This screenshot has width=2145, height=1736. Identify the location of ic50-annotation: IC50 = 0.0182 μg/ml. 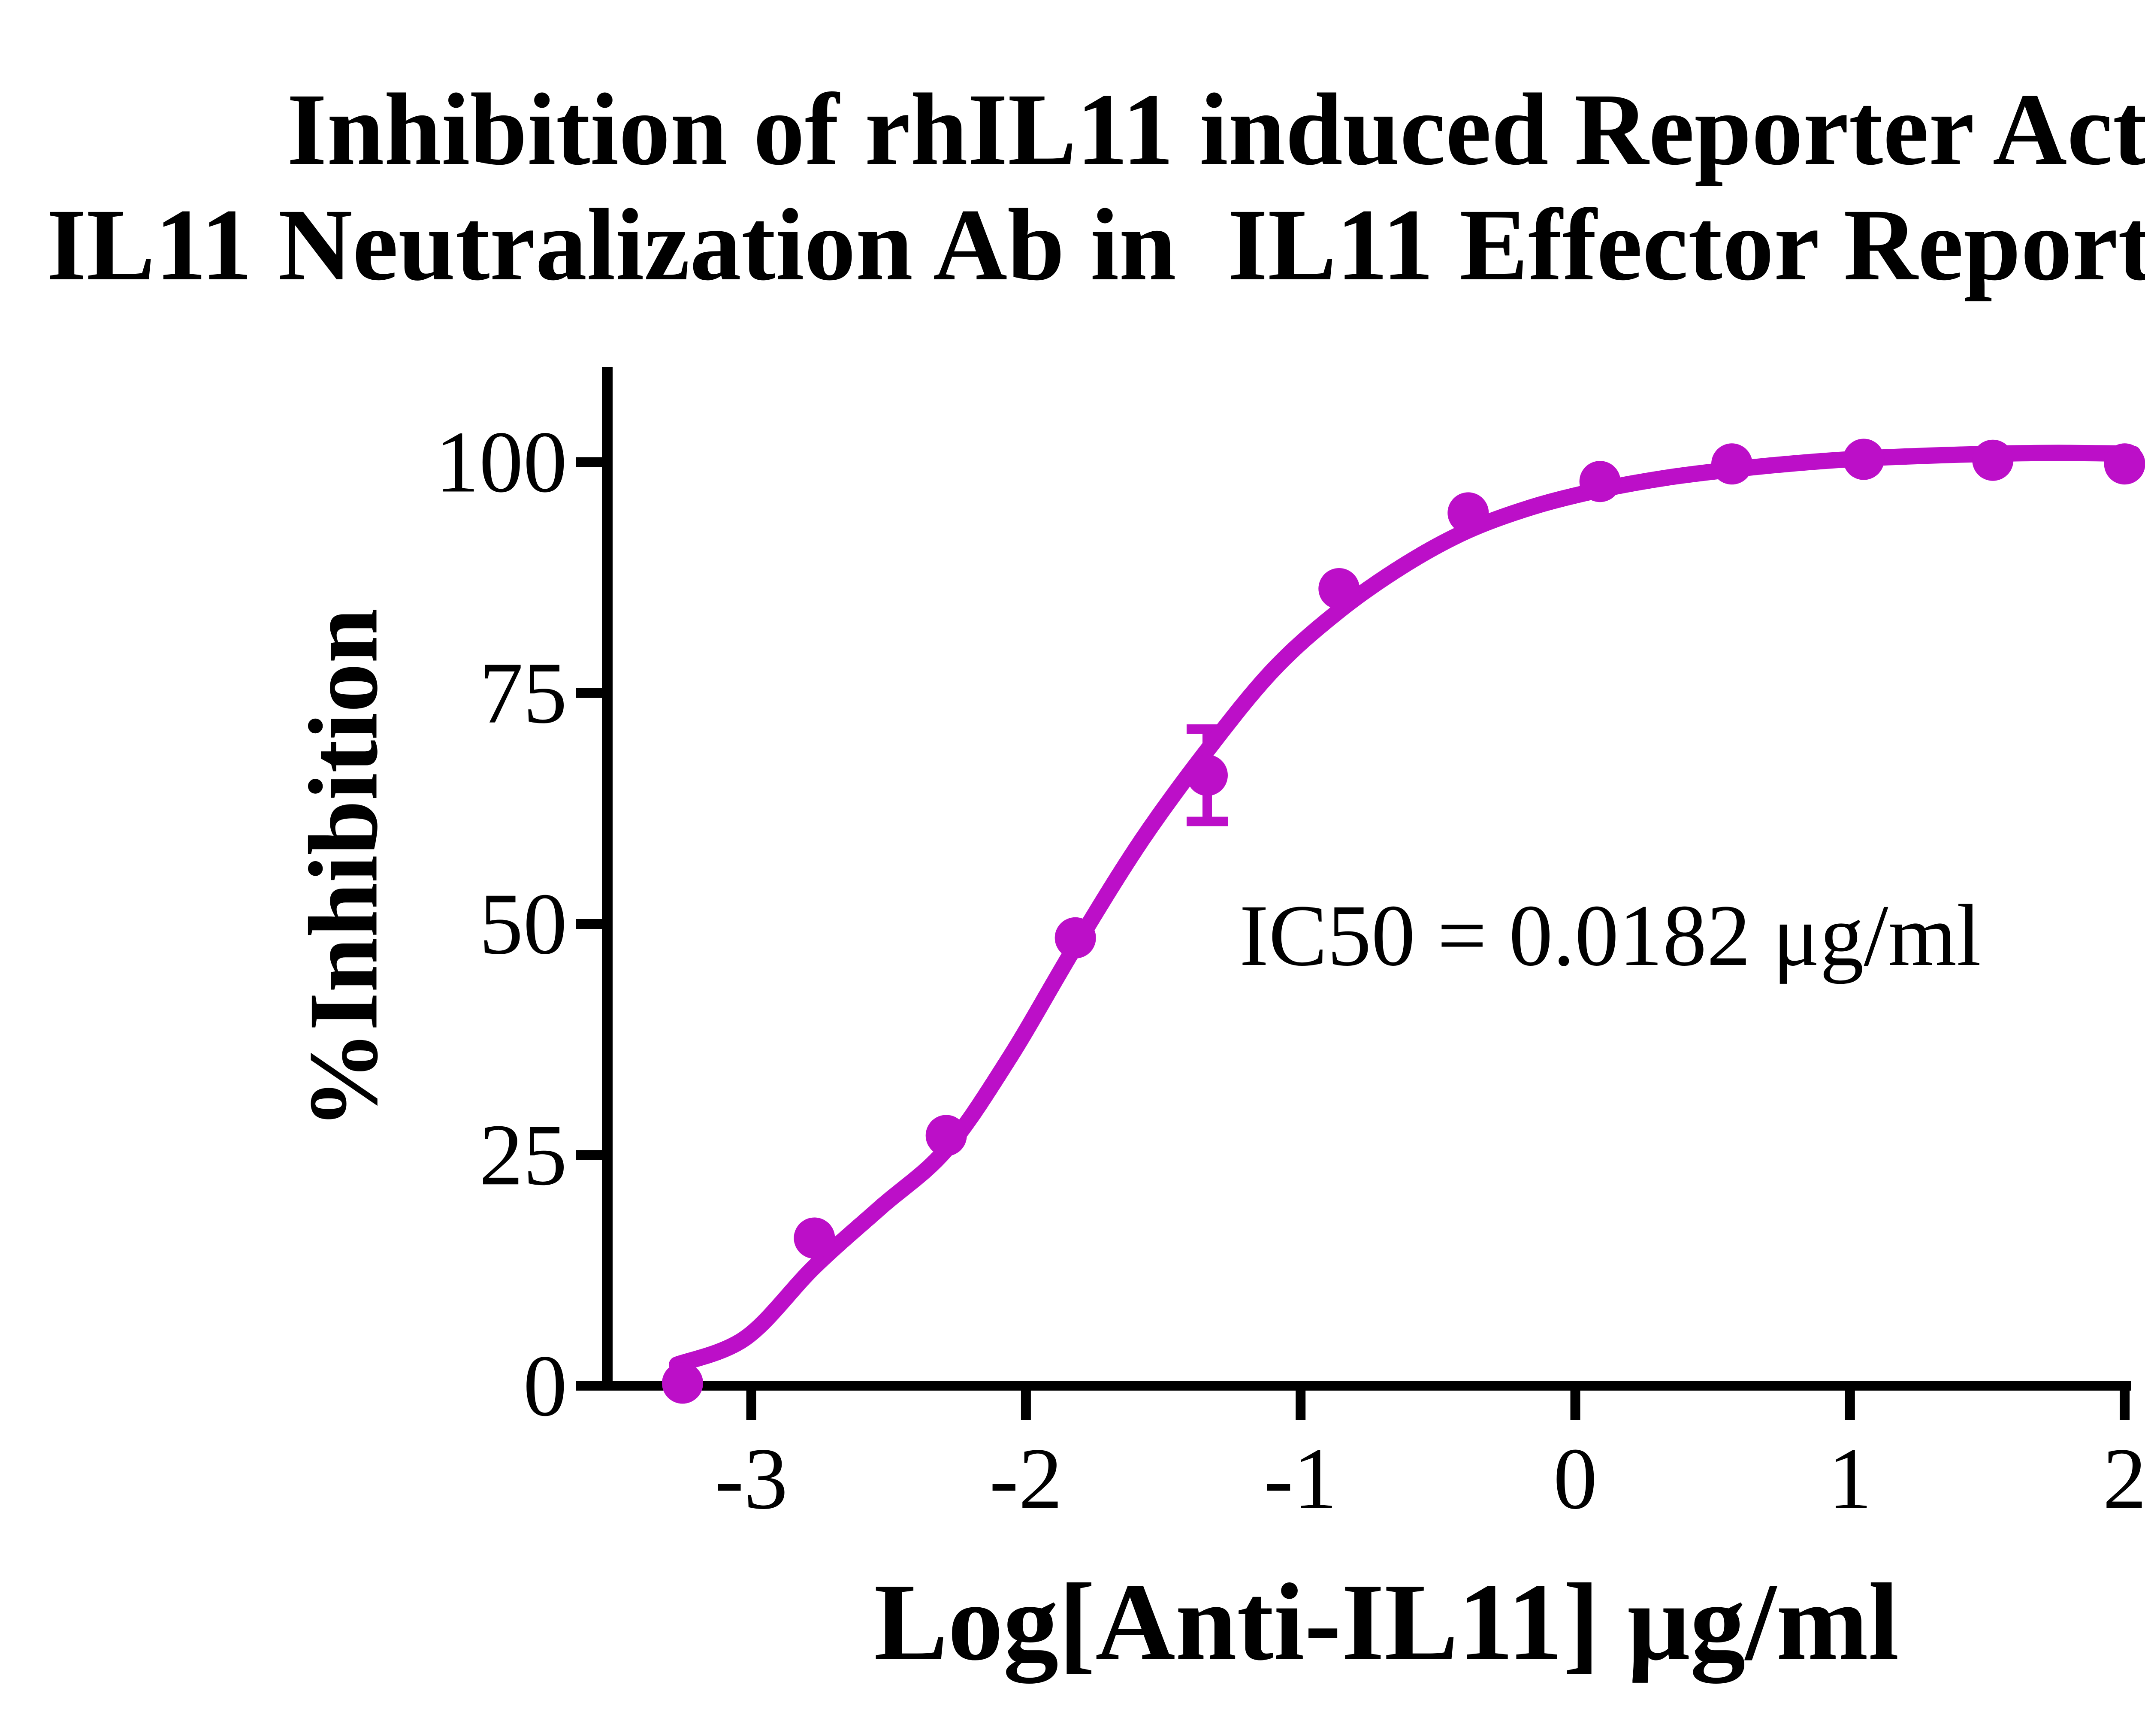
(1610, 935).